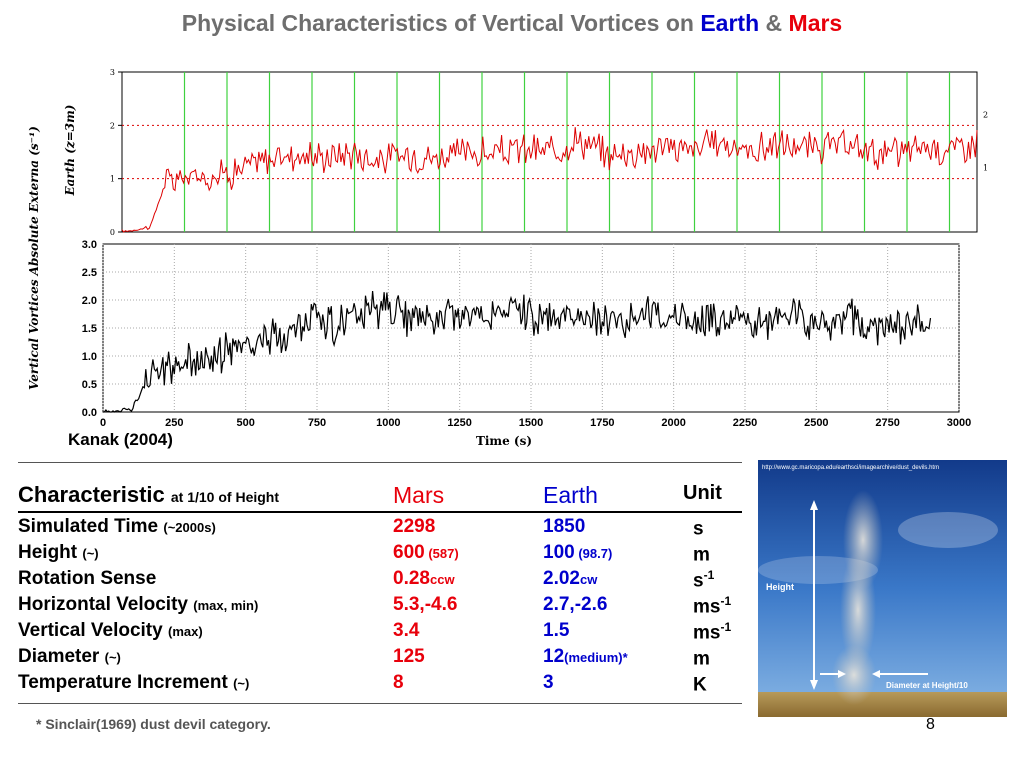  I want to click on row-unit: s-1, so click(703, 580).